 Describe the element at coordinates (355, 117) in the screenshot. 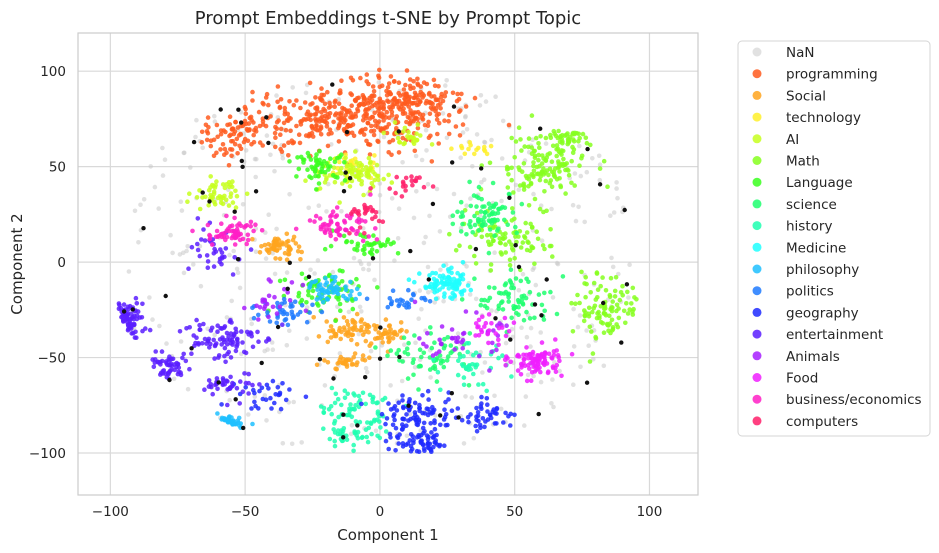

I see `series-programming` at that location.